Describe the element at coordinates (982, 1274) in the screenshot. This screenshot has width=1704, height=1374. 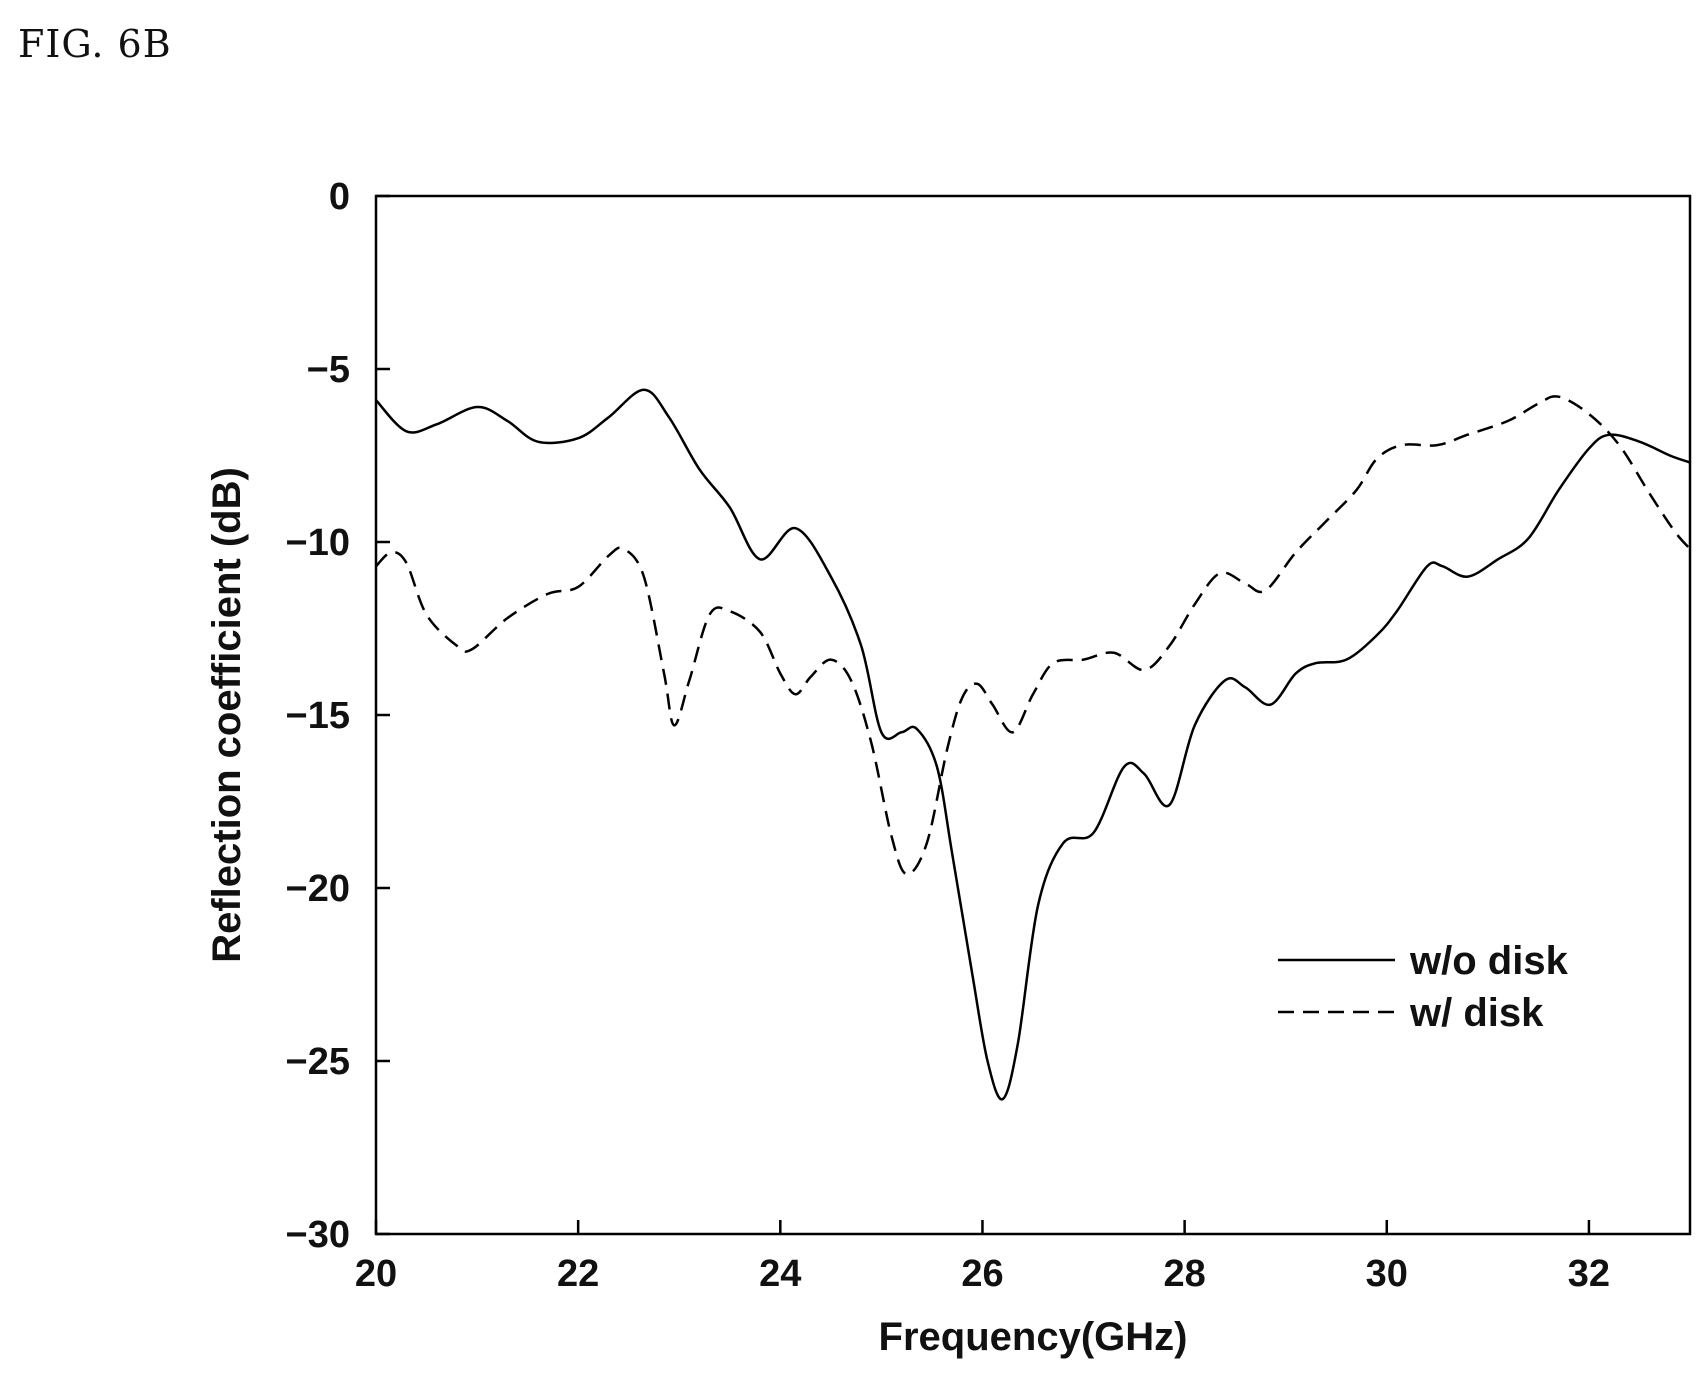
I see `x-tick-label: 26` at that location.